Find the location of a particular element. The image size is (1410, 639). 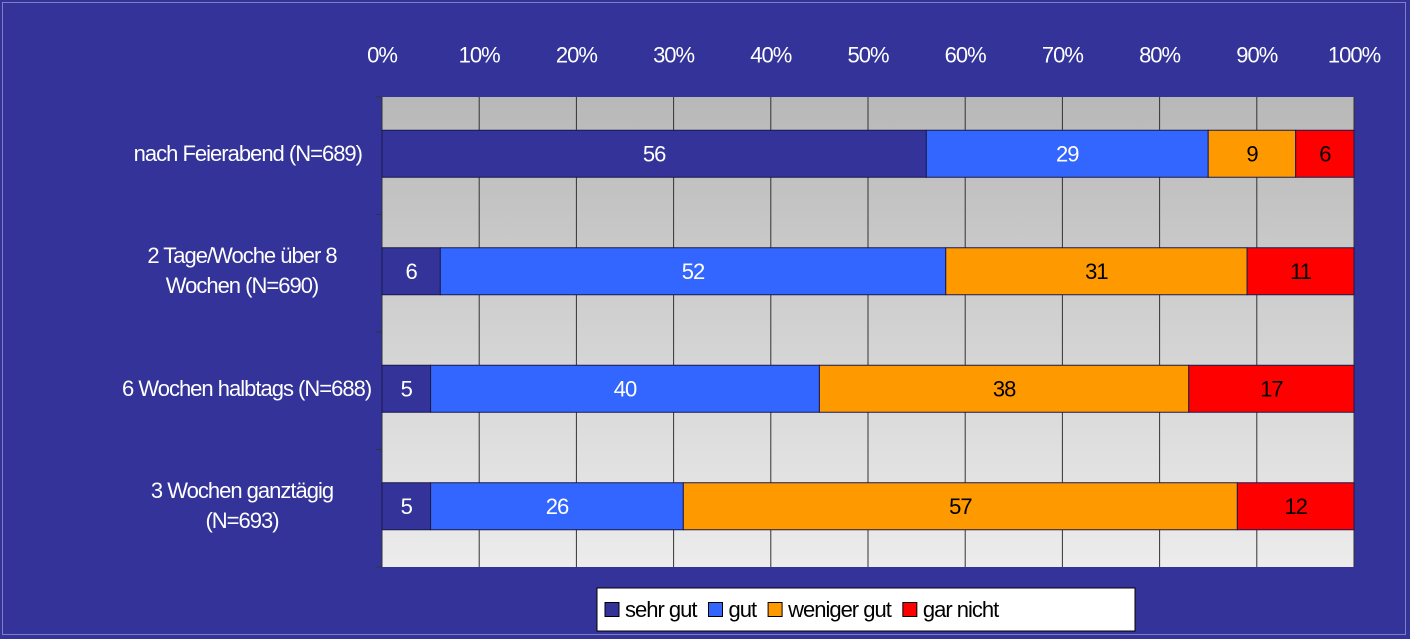

data-label: 11 is located at coordinates (1301, 271).